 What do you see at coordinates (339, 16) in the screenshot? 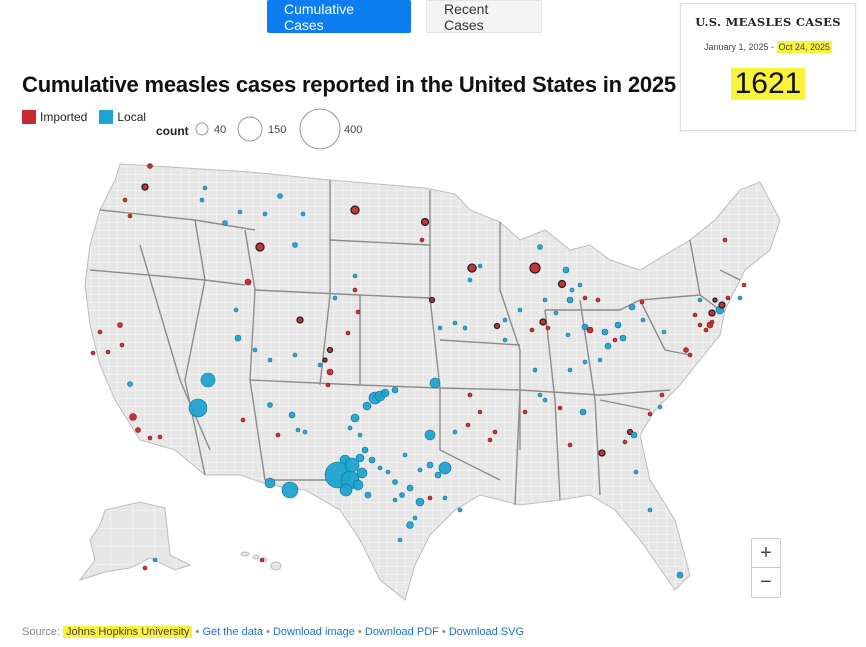
I see `tab-cumulative-cases: Cumulative Cases` at bounding box center [339, 16].